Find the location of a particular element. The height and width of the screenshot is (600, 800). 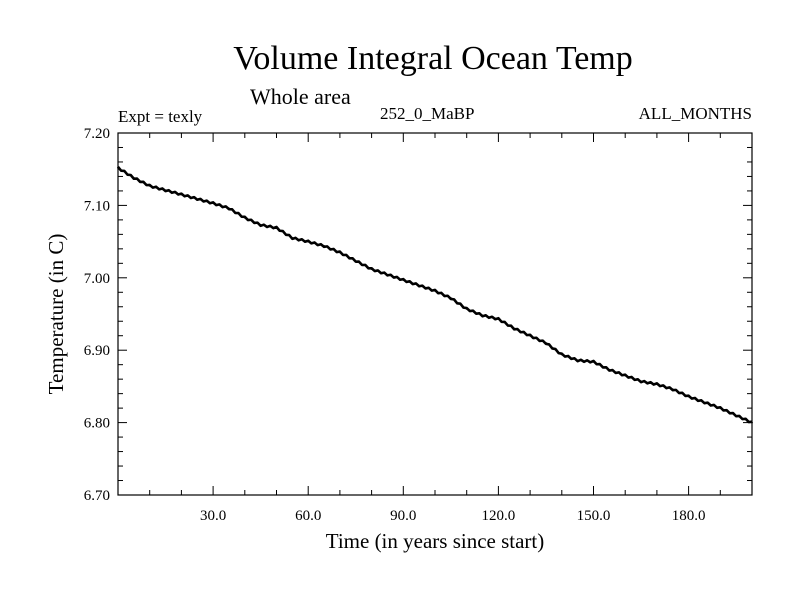

y-tick-label: 6.80 is located at coordinates (97, 424).